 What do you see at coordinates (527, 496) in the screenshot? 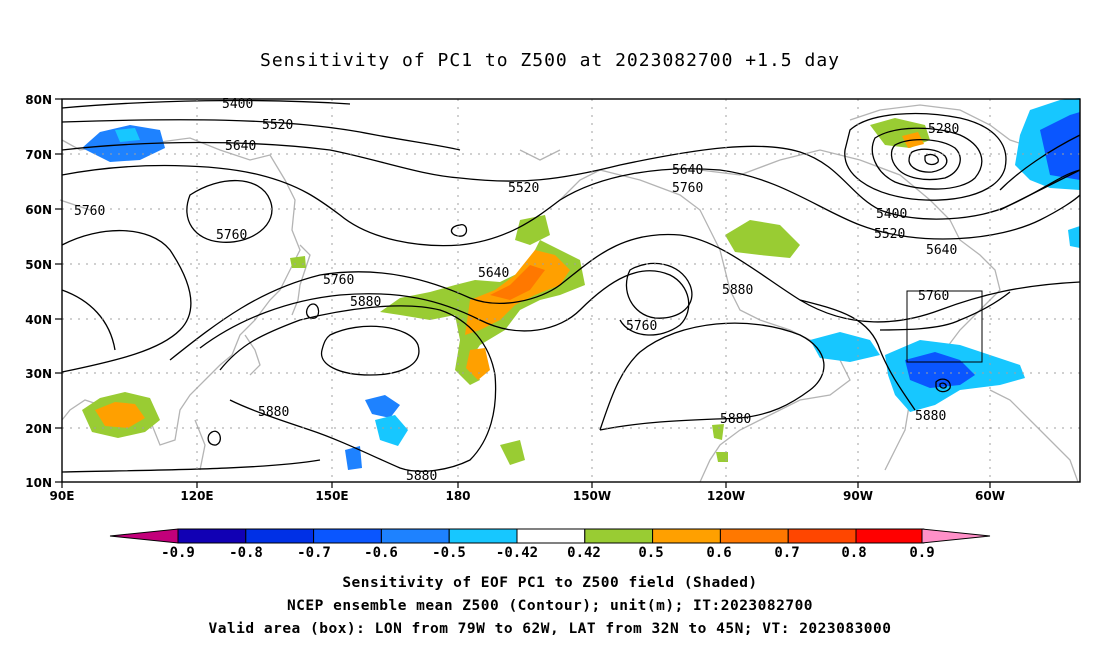
I see `longitude-labels: 90E 120E 150E 180 150W 120W 90W 60W` at bounding box center [527, 496].